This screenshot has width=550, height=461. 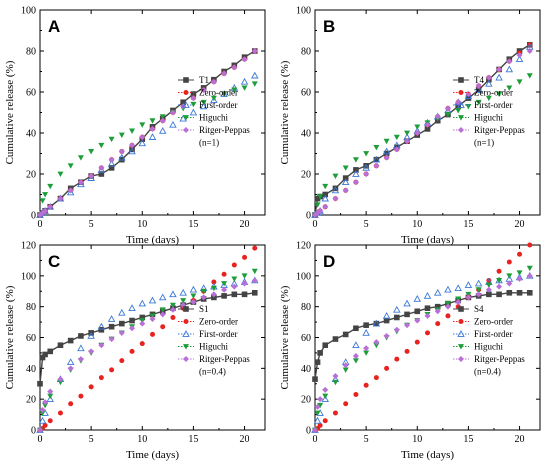 I want to click on y-tick-label: 60, so click(x=306, y=338).